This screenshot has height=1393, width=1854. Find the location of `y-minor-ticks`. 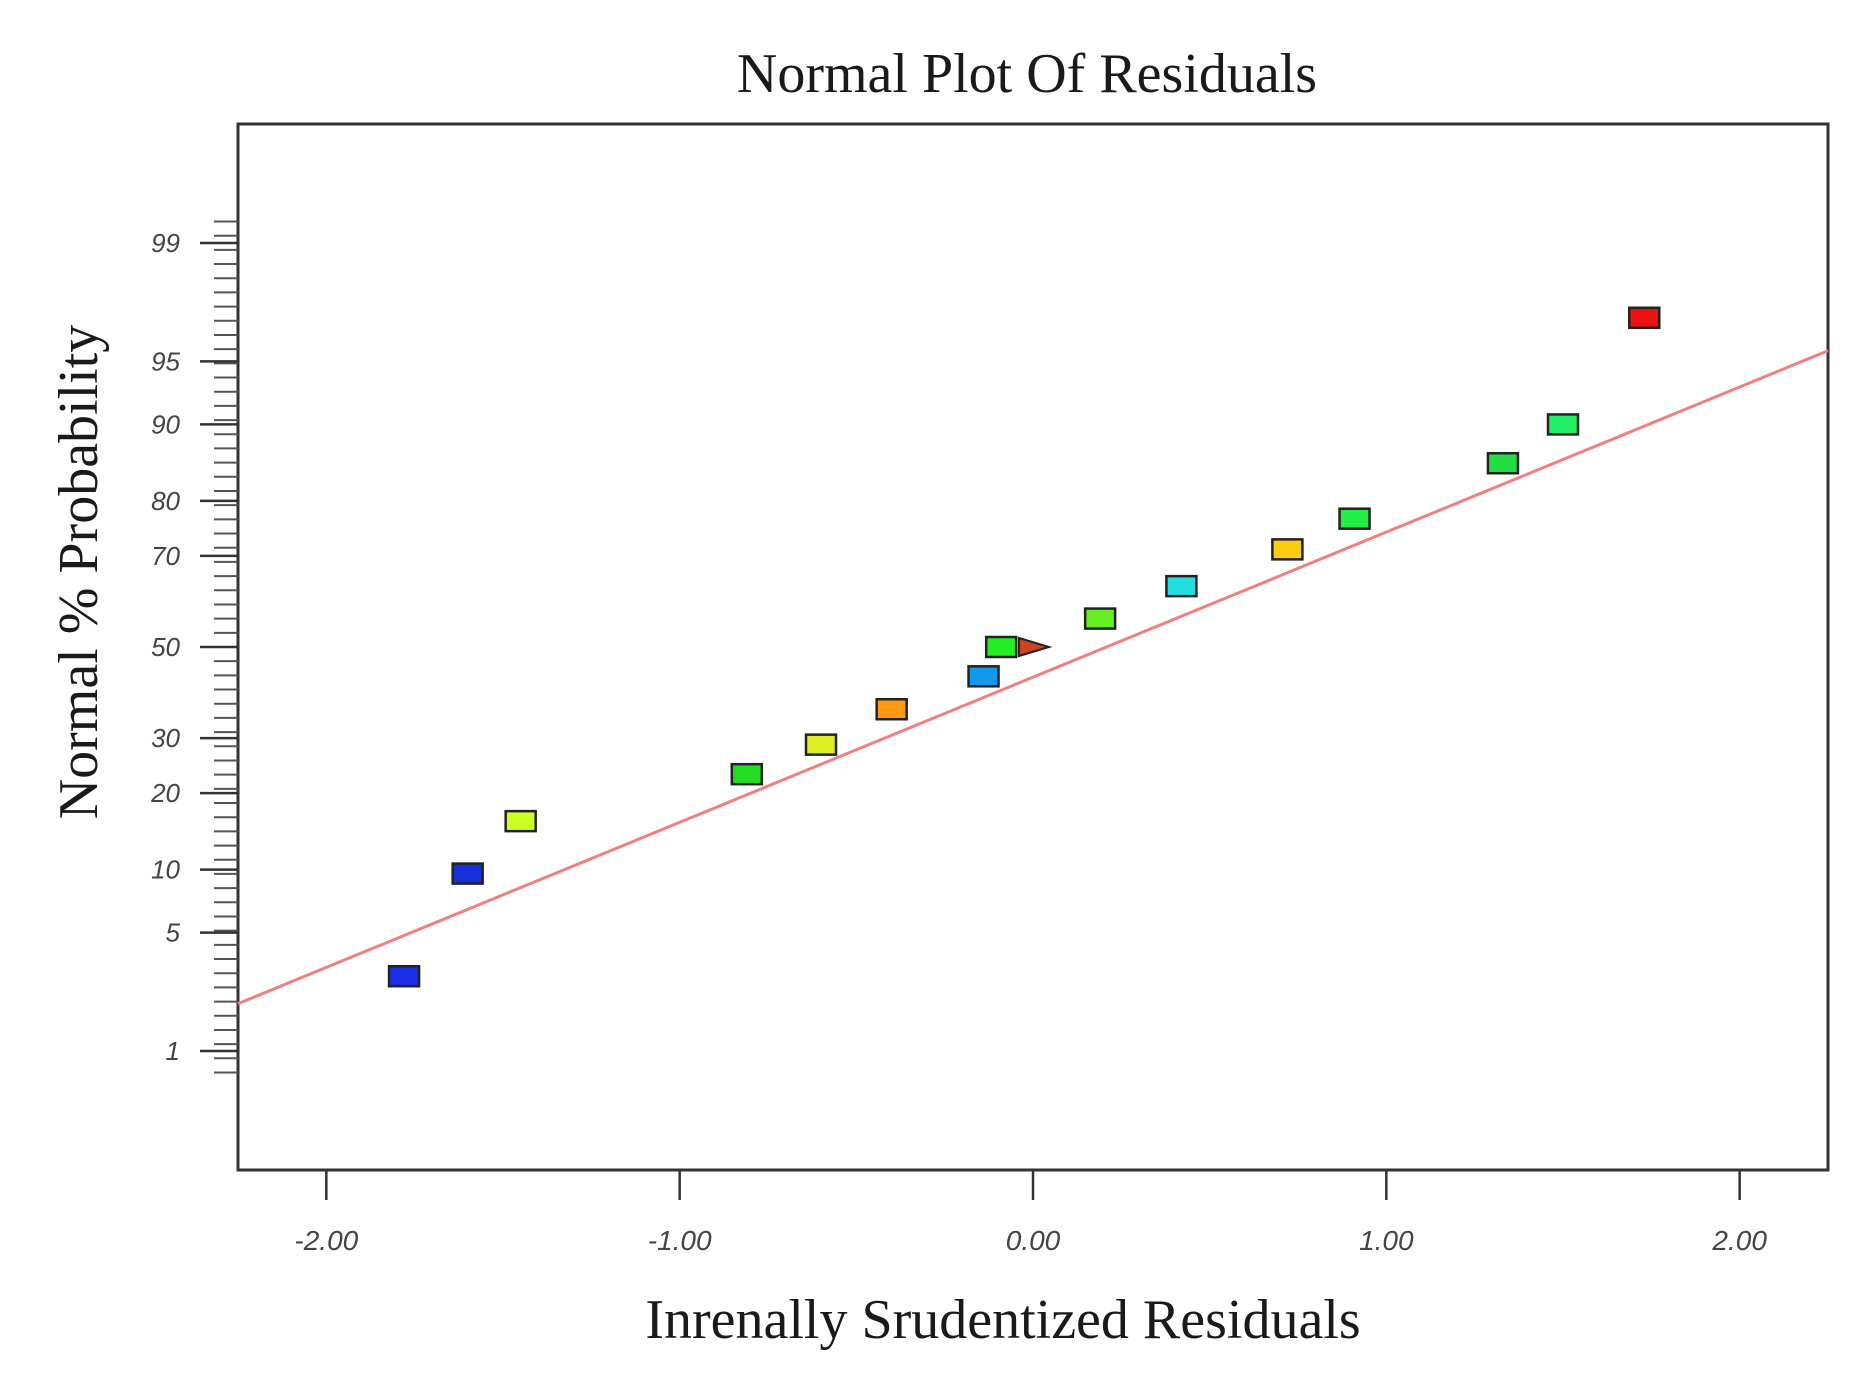

y-minor-ticks is located at coordinates (226, 647).